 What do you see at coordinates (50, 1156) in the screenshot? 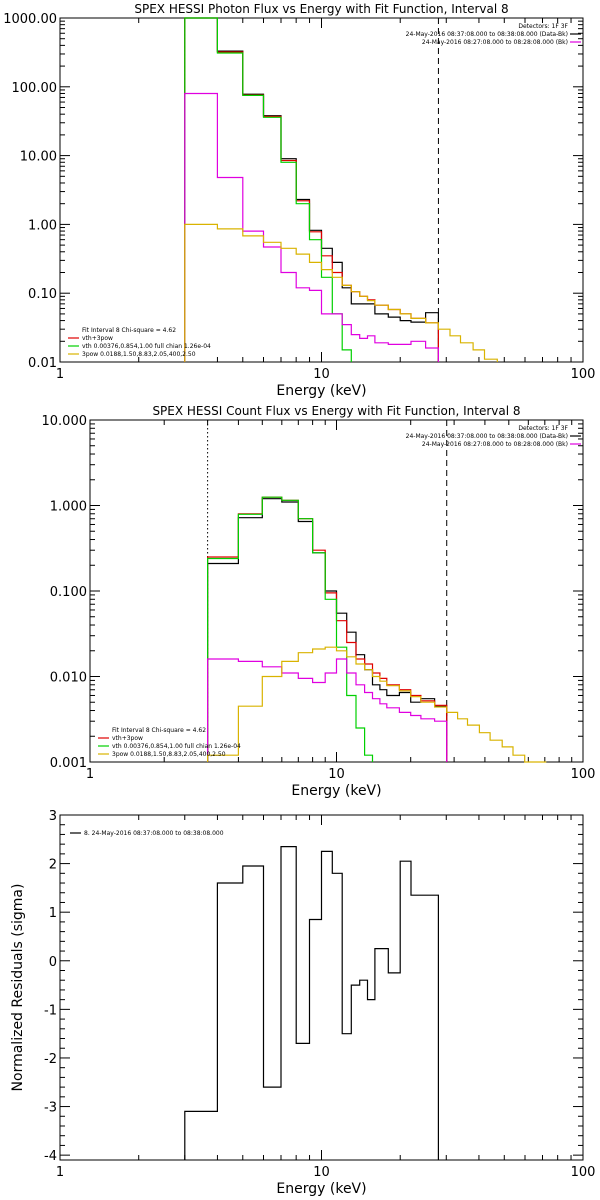
I see `y-tick-label: -4` at bounding box center [50, 1156].